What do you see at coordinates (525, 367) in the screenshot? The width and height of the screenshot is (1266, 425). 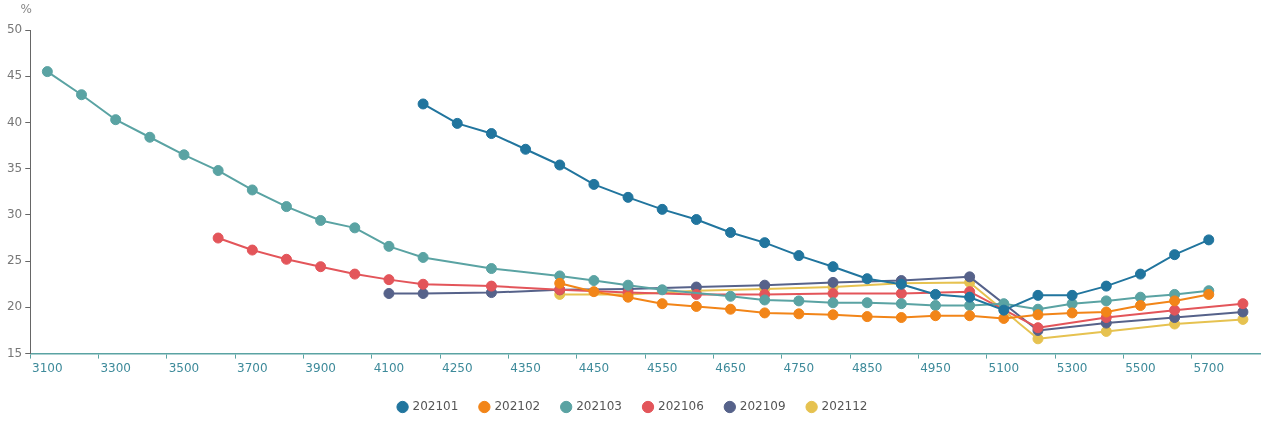 I see `x-tick-label: 4350` at bounding box center [525, 367].